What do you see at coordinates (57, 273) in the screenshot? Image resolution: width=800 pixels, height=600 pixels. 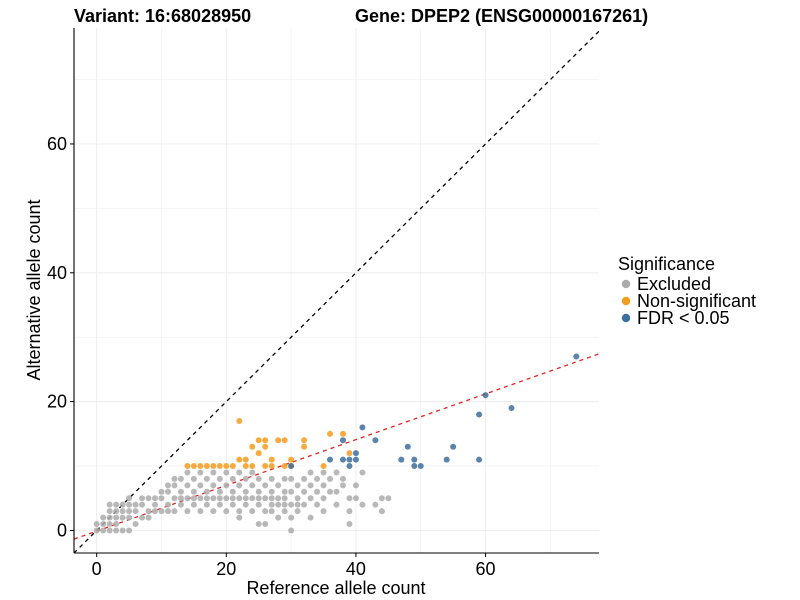 I see `y-tick-label: 40` at bounding box center [57, 273].